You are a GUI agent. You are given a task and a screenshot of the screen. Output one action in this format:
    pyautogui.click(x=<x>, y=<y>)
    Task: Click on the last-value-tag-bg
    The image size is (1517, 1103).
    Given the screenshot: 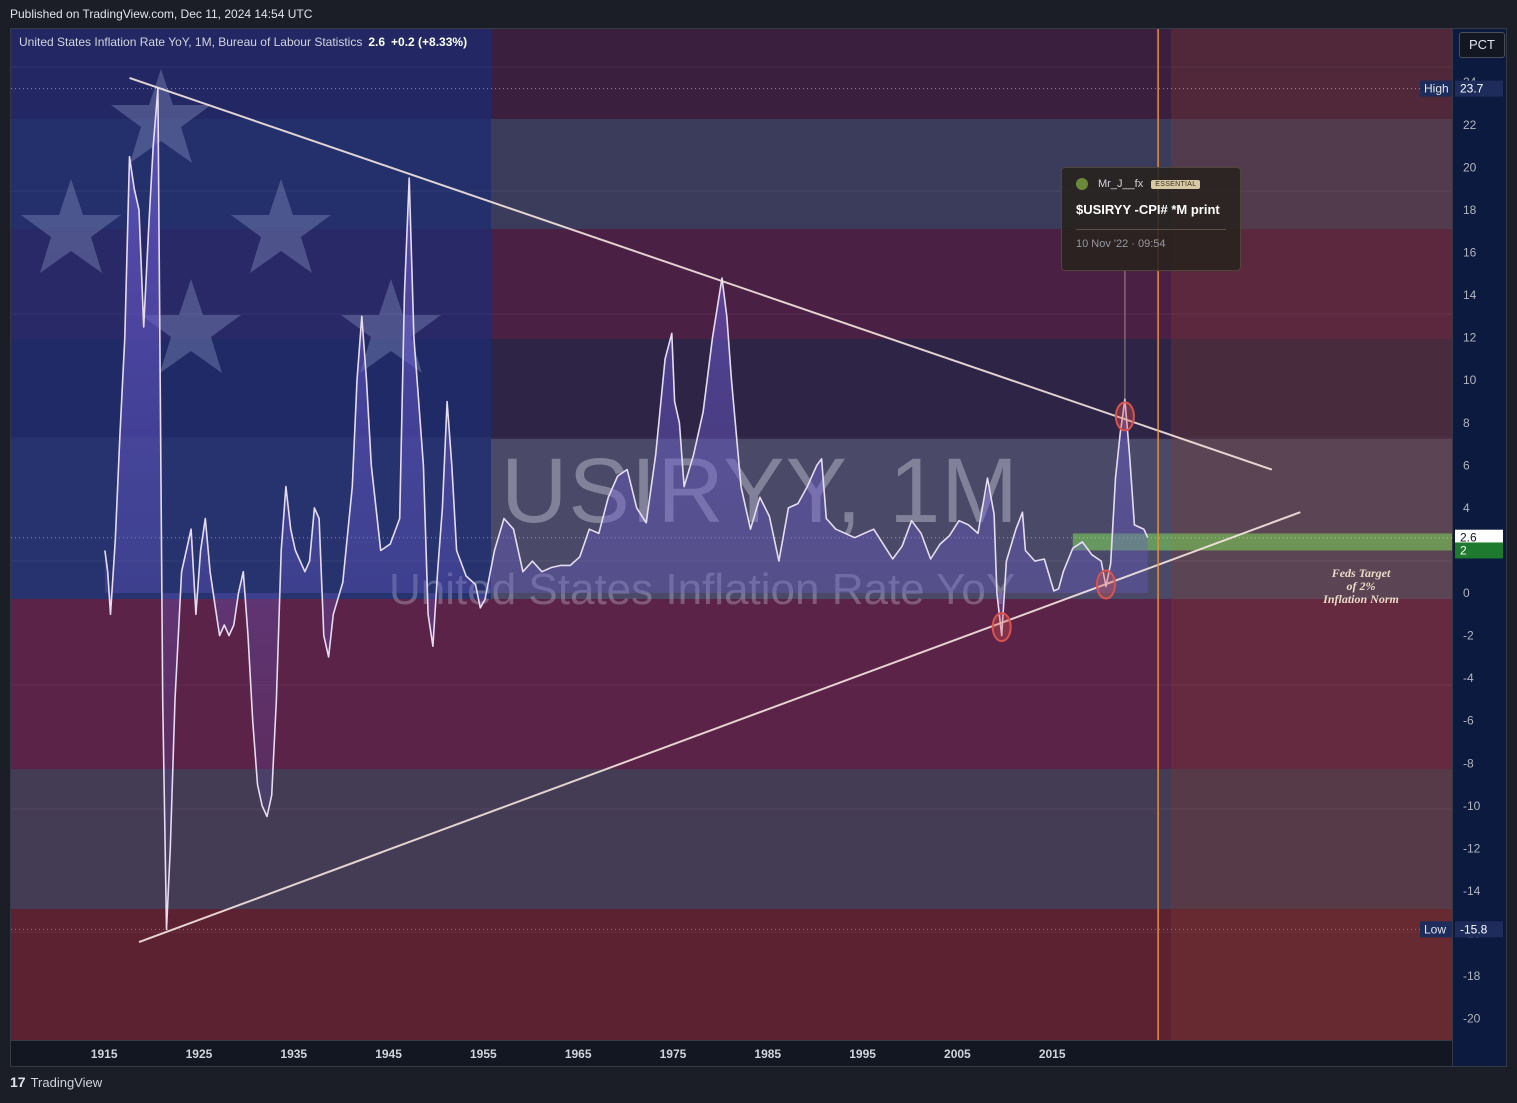 What is the action you would take?
    pyautogui.click(x=1479, y=537)
    